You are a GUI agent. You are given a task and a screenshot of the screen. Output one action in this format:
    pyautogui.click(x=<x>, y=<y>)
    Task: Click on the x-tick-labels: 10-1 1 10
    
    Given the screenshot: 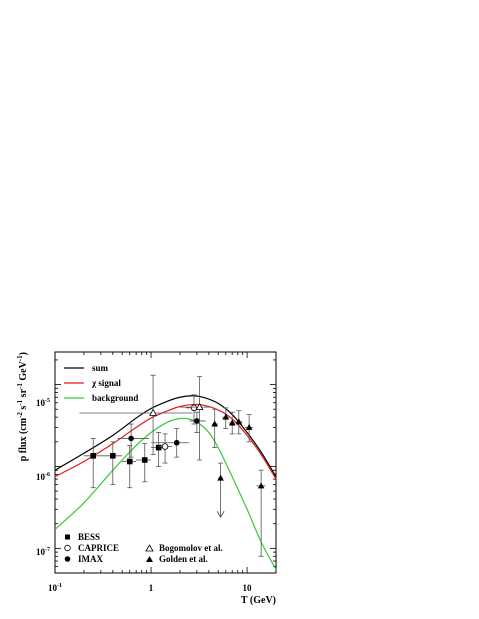 What is the action you would take?
    pyautogui.click(x=150, y=588)
    